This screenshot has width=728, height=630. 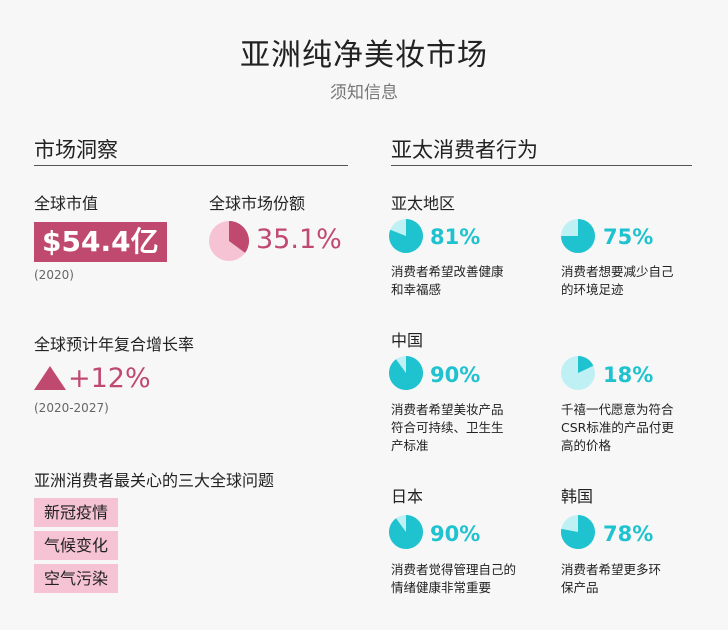 What do you see at coordinates (407, 496) in the screenshot?
I see `region-label-japan: 日本` at bounding box center [407, 496].